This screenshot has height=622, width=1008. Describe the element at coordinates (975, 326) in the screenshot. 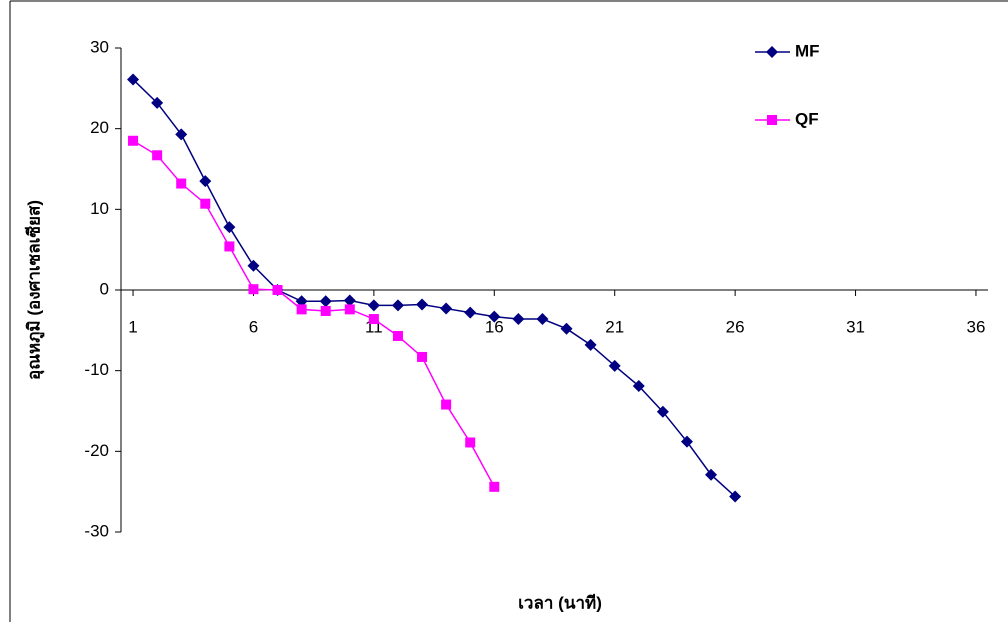

I see `x-tick-label: 36` at that location.